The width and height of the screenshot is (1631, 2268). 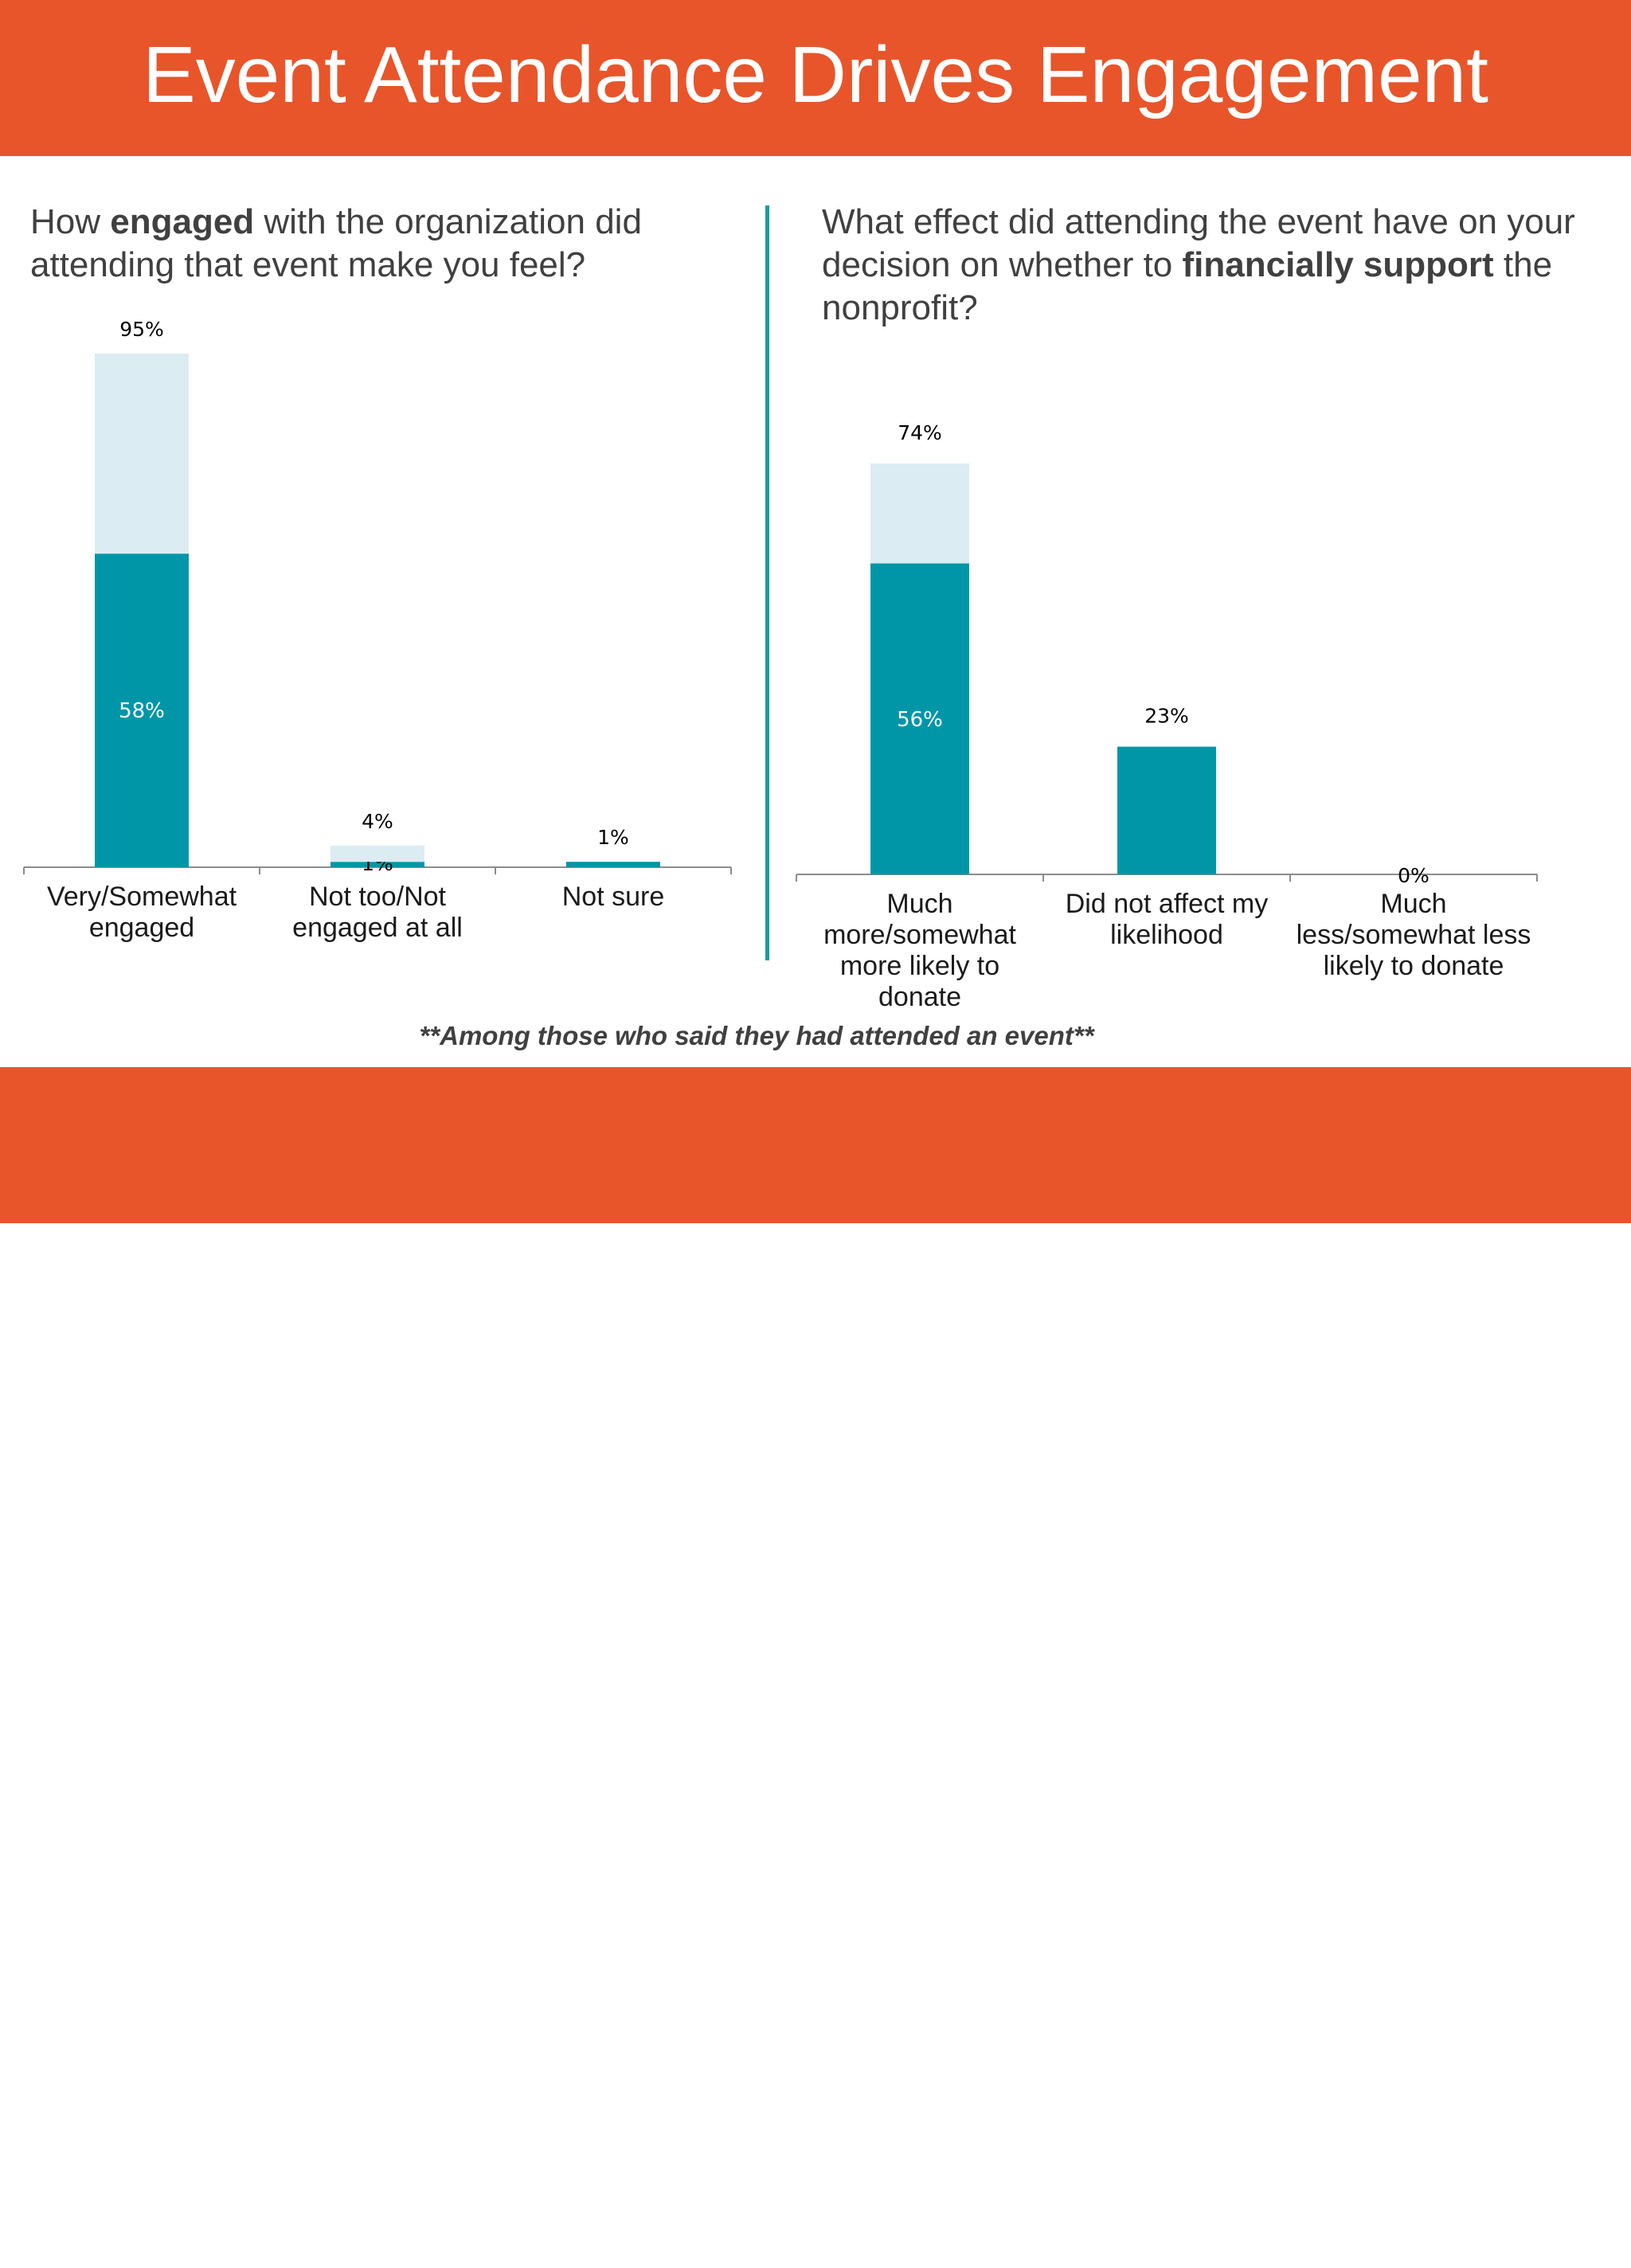 What do you see at coordinates (1471, 2213) in the screenshot?
I see `website-link: AFPFC.com` at bounding box center [1471, 2213].